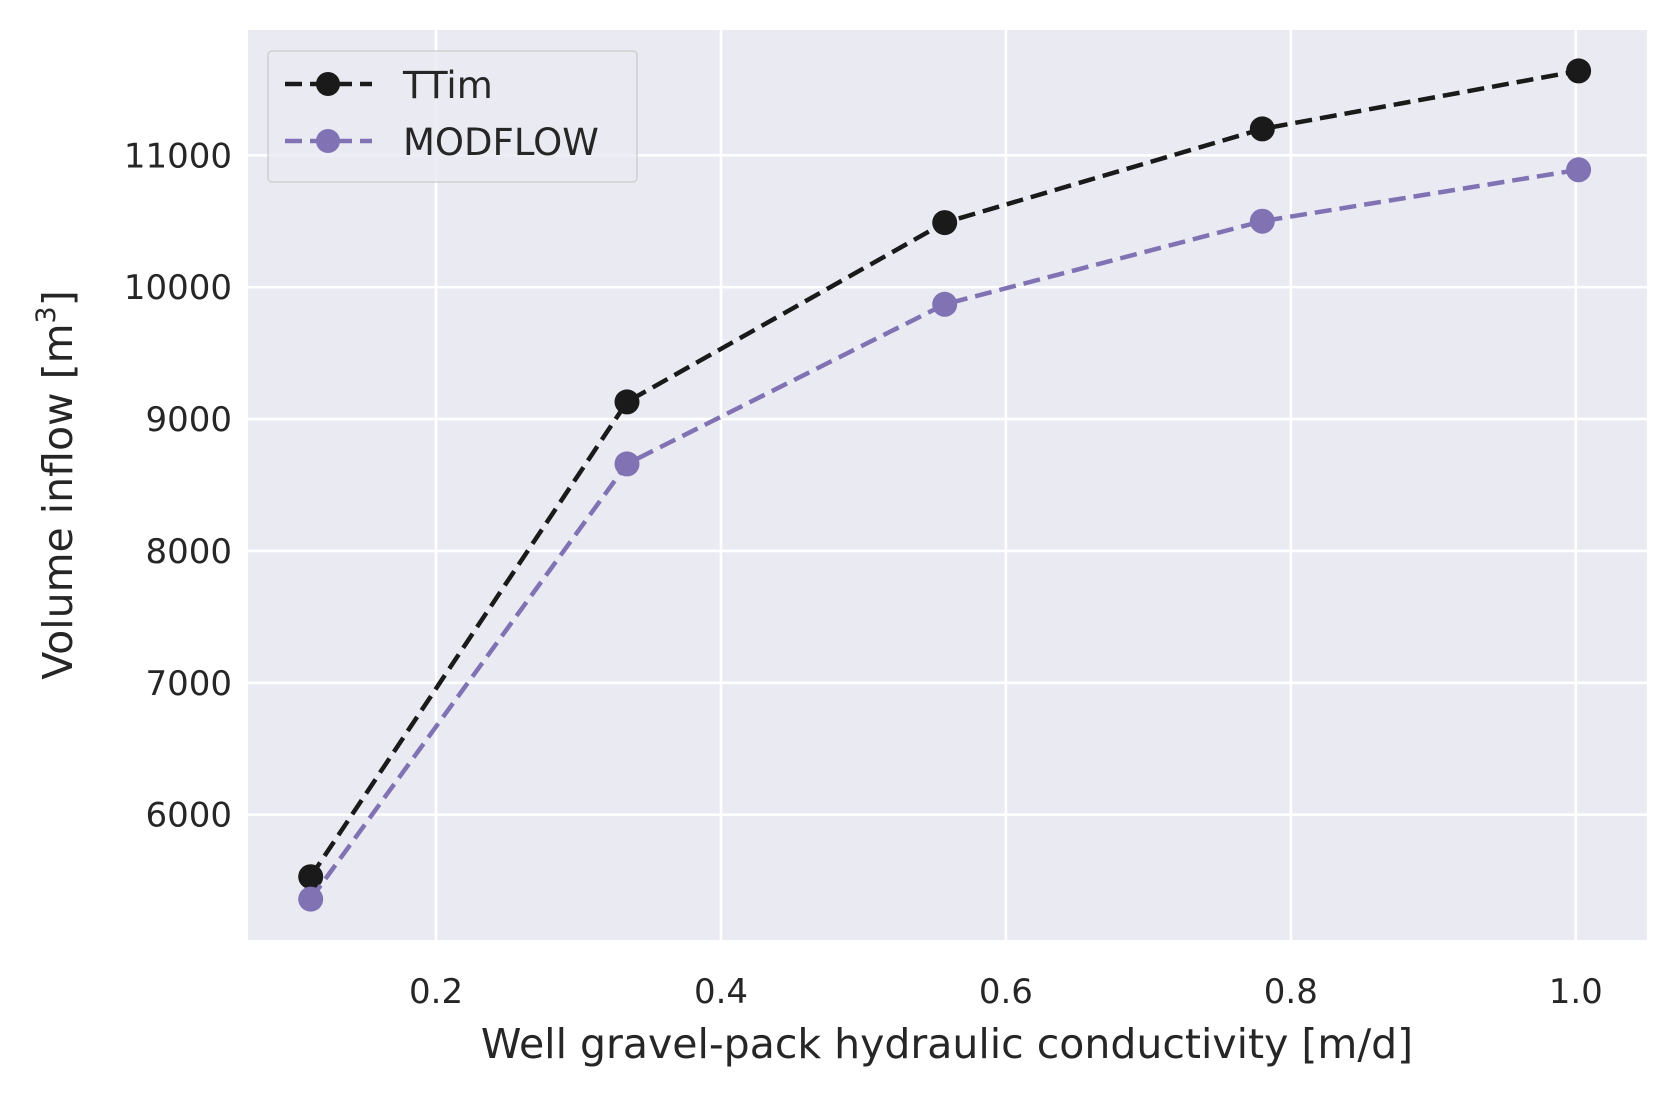 This screenshot has width=1671, height=1097. Describe the element at coordinates (58, 501) in the screenshot. I see `y-axis-label-main: Volume inflow [m` at that location.